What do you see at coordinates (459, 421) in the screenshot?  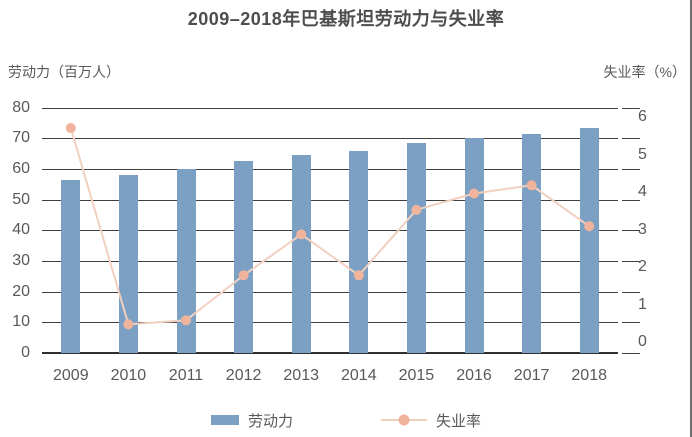 I see `legend-label-unemployment: 失业率` at bounding box center [459, 421].